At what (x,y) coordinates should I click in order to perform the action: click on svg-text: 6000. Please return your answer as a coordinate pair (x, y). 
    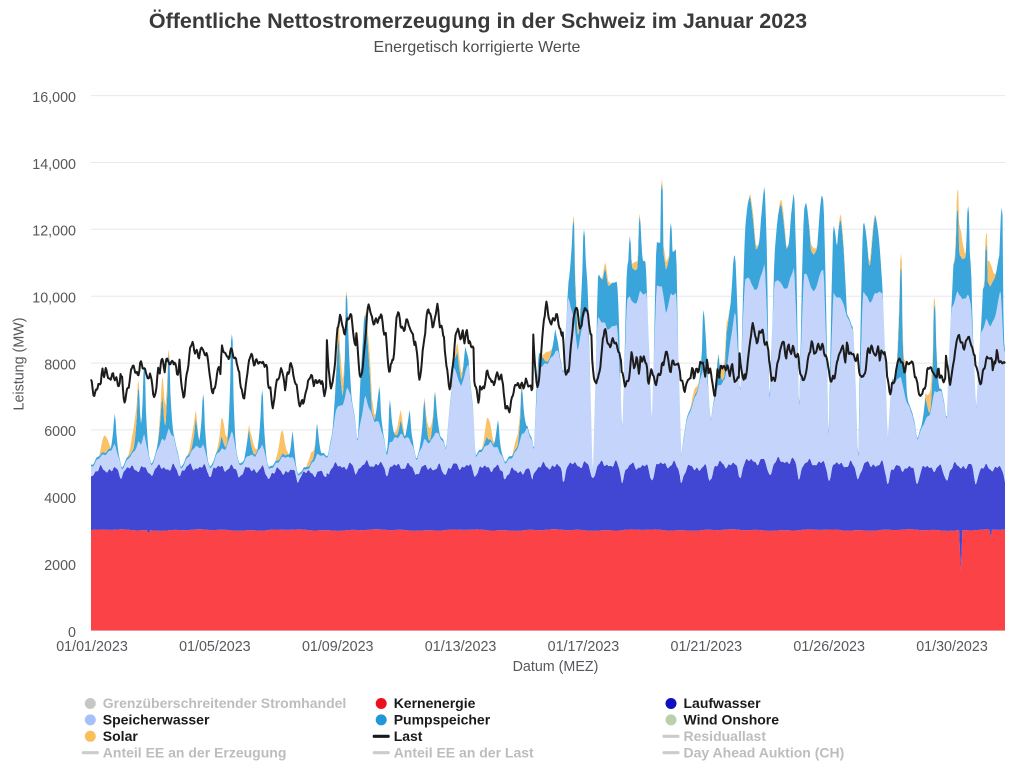
    Looking at the image, I should click on (60, 432).